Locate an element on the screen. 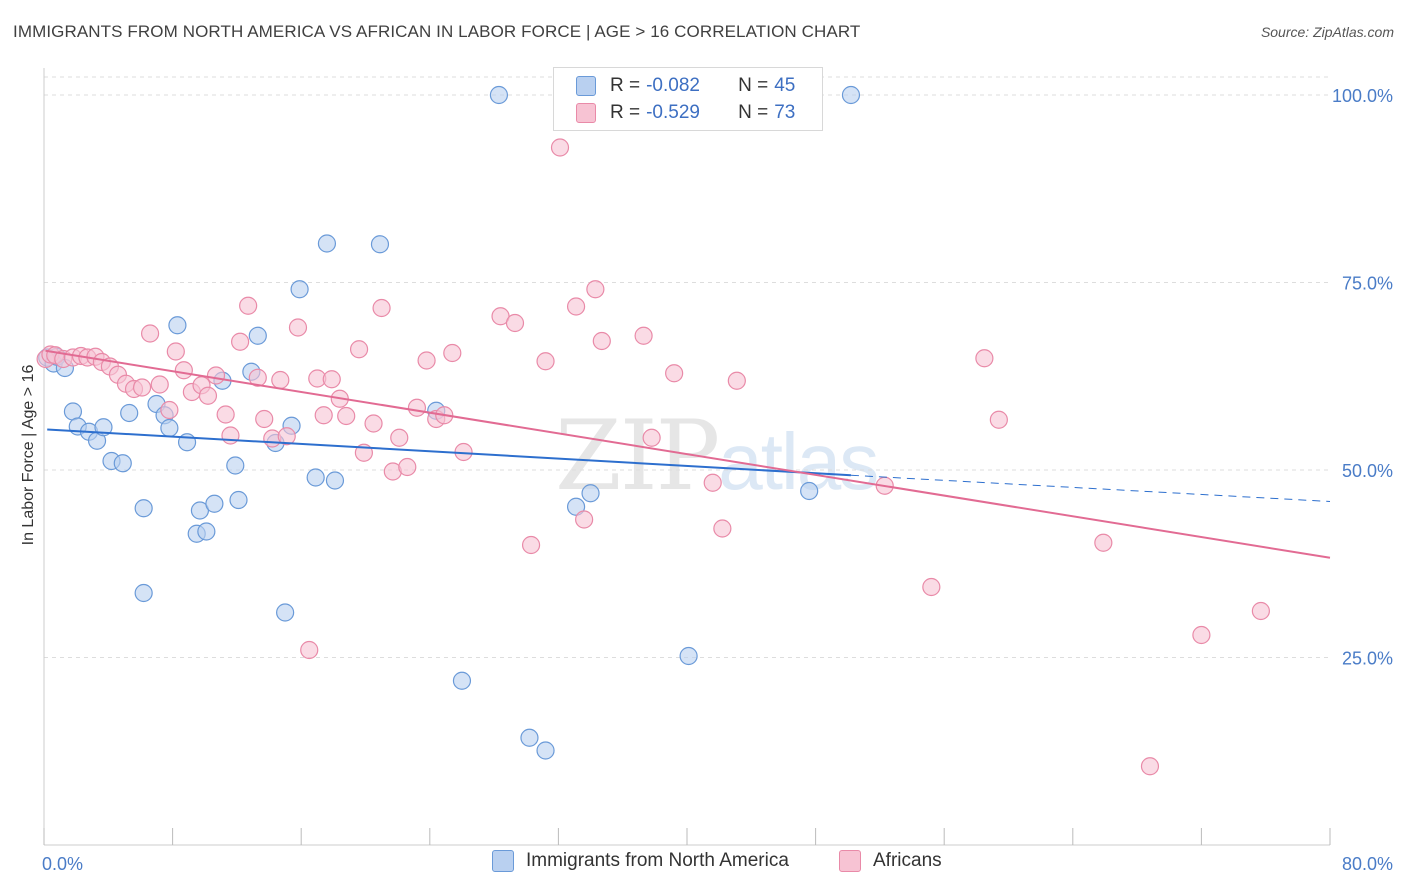  trend-line-immigrants is located at coordinates (449, 452).